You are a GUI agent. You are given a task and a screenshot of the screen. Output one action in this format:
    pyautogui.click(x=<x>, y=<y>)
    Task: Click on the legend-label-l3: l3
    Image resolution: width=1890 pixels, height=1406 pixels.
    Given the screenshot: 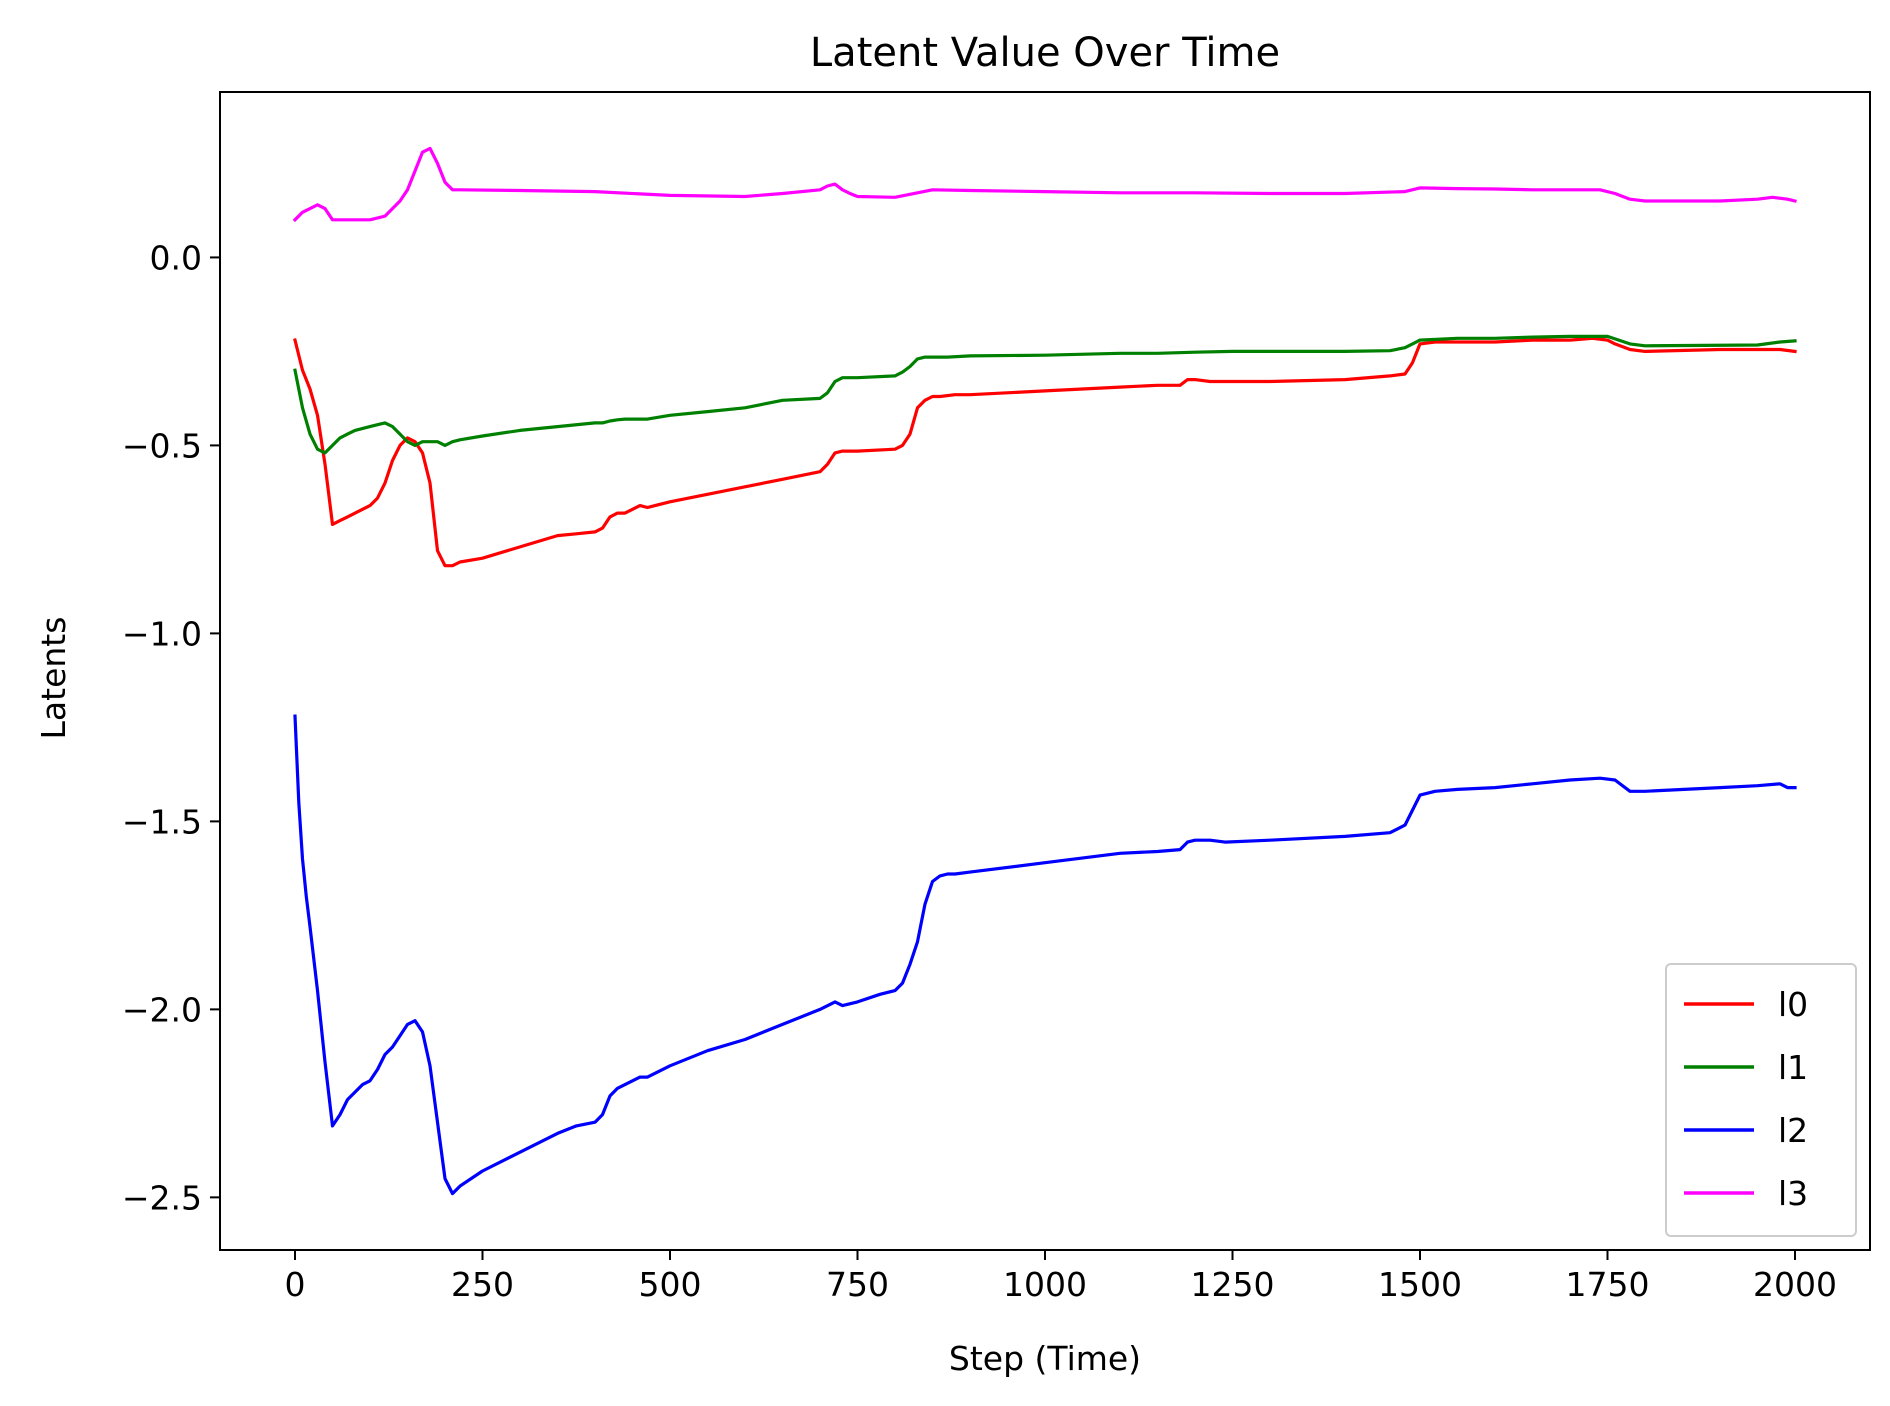 What is the action you would take?
    pyautogui.click(x=1793, y=1193)
    